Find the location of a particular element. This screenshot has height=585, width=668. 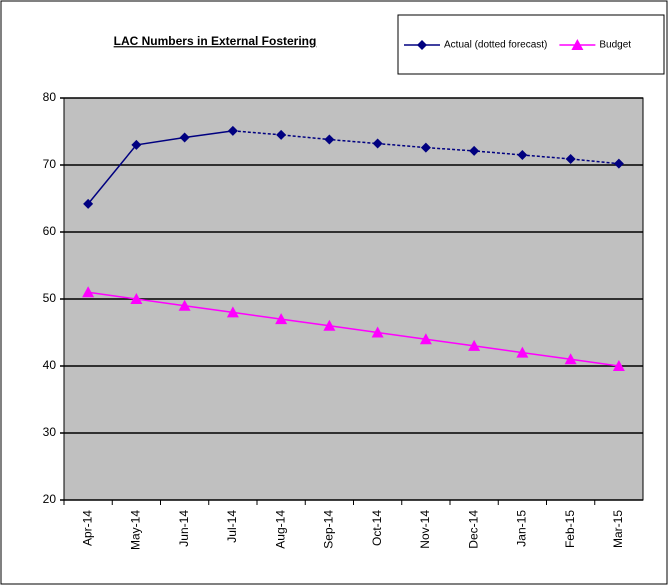

x-tick-label: May-14 is located at coordinates (136, 530).